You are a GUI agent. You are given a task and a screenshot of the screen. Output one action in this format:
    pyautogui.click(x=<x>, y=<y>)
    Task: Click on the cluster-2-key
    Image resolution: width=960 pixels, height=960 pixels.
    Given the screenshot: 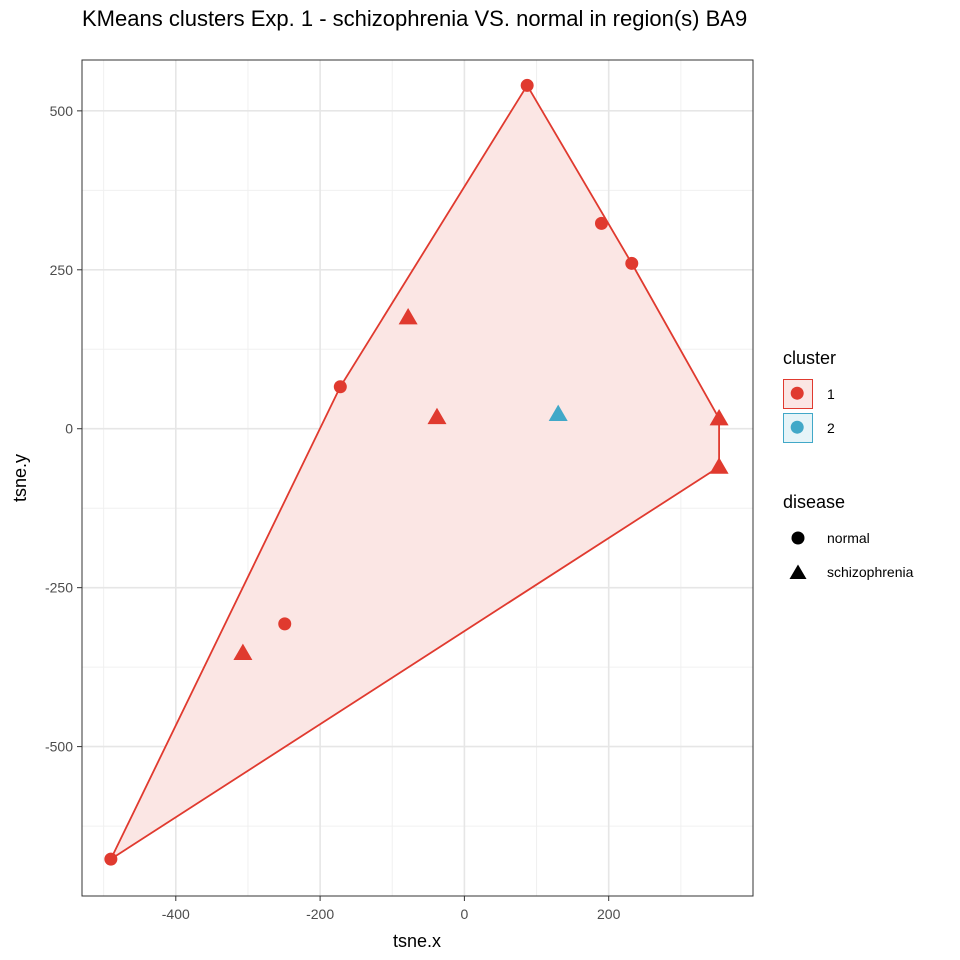 What is the action you would take?
    pyautogui.click(x=798, y=428)
    